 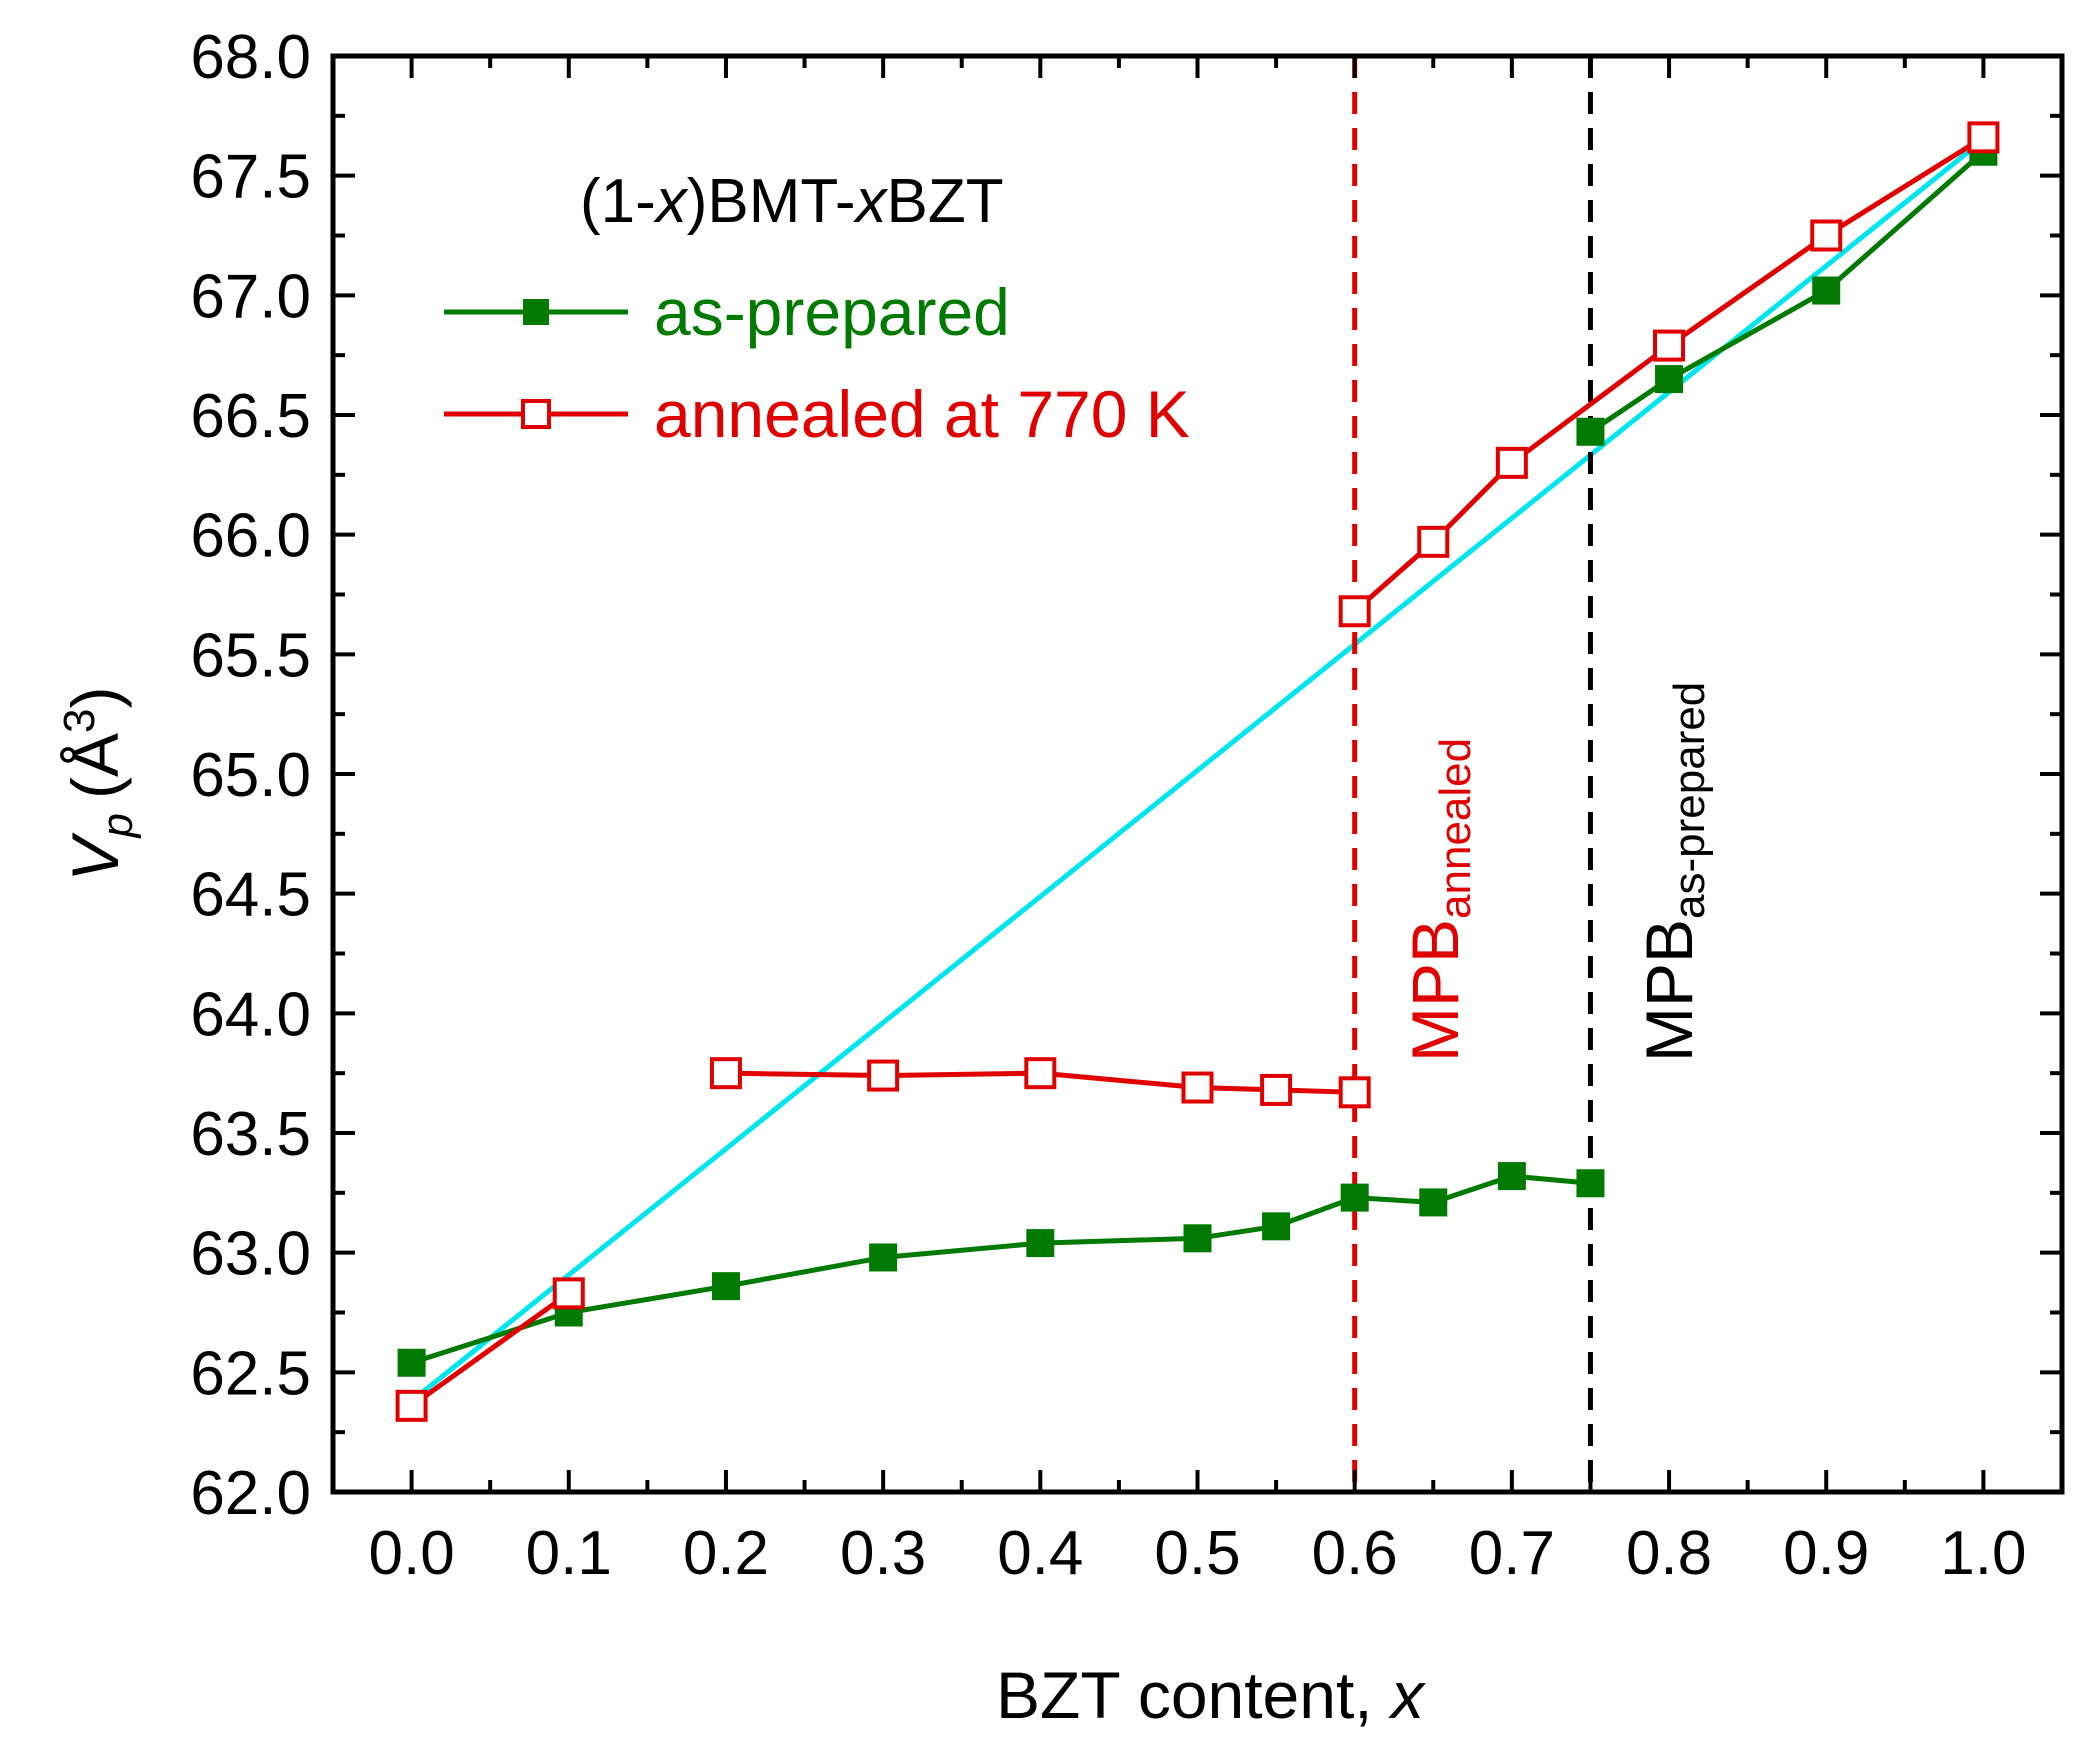 I want to click on y-tick-label: 65.5, so click(x=250, y=655).